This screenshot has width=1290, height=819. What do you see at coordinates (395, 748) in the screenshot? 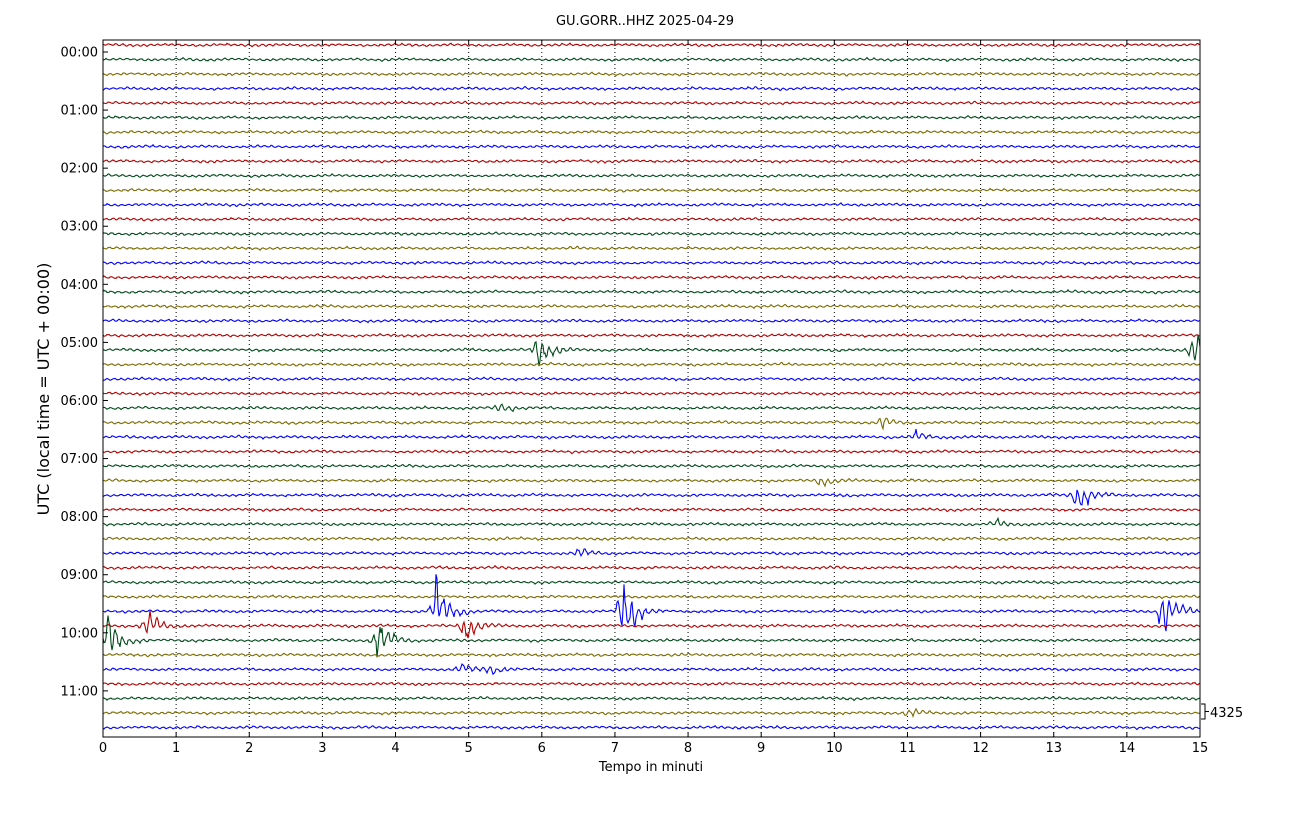
I see `x-tick-label: 4` at bounding box center [395, 748].